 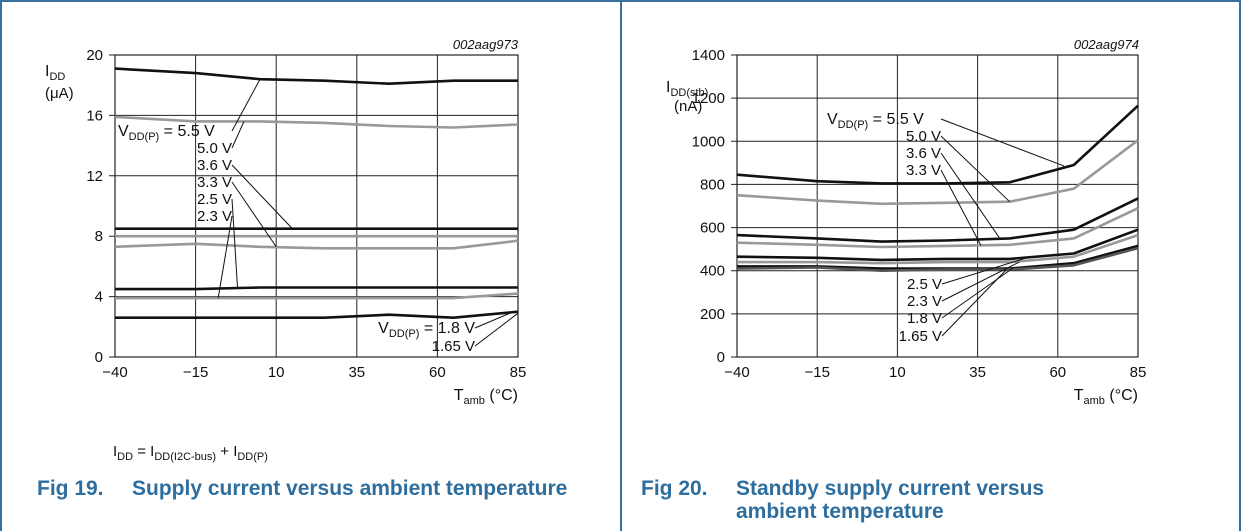 What do you see at coordinates (486, 397) in the screenshot?
I see `fig19-xlabel: Tamb (°C)` at bounding box center [486, 397].